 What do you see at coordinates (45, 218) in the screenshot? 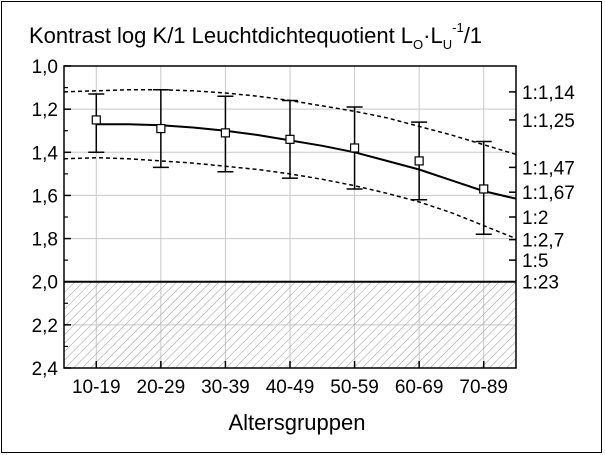
I see `left-axis-labels: 1,0 1,2 1,4 1,6 1,8 2,0 2,2 2,4` at bounding box center [45, 218].